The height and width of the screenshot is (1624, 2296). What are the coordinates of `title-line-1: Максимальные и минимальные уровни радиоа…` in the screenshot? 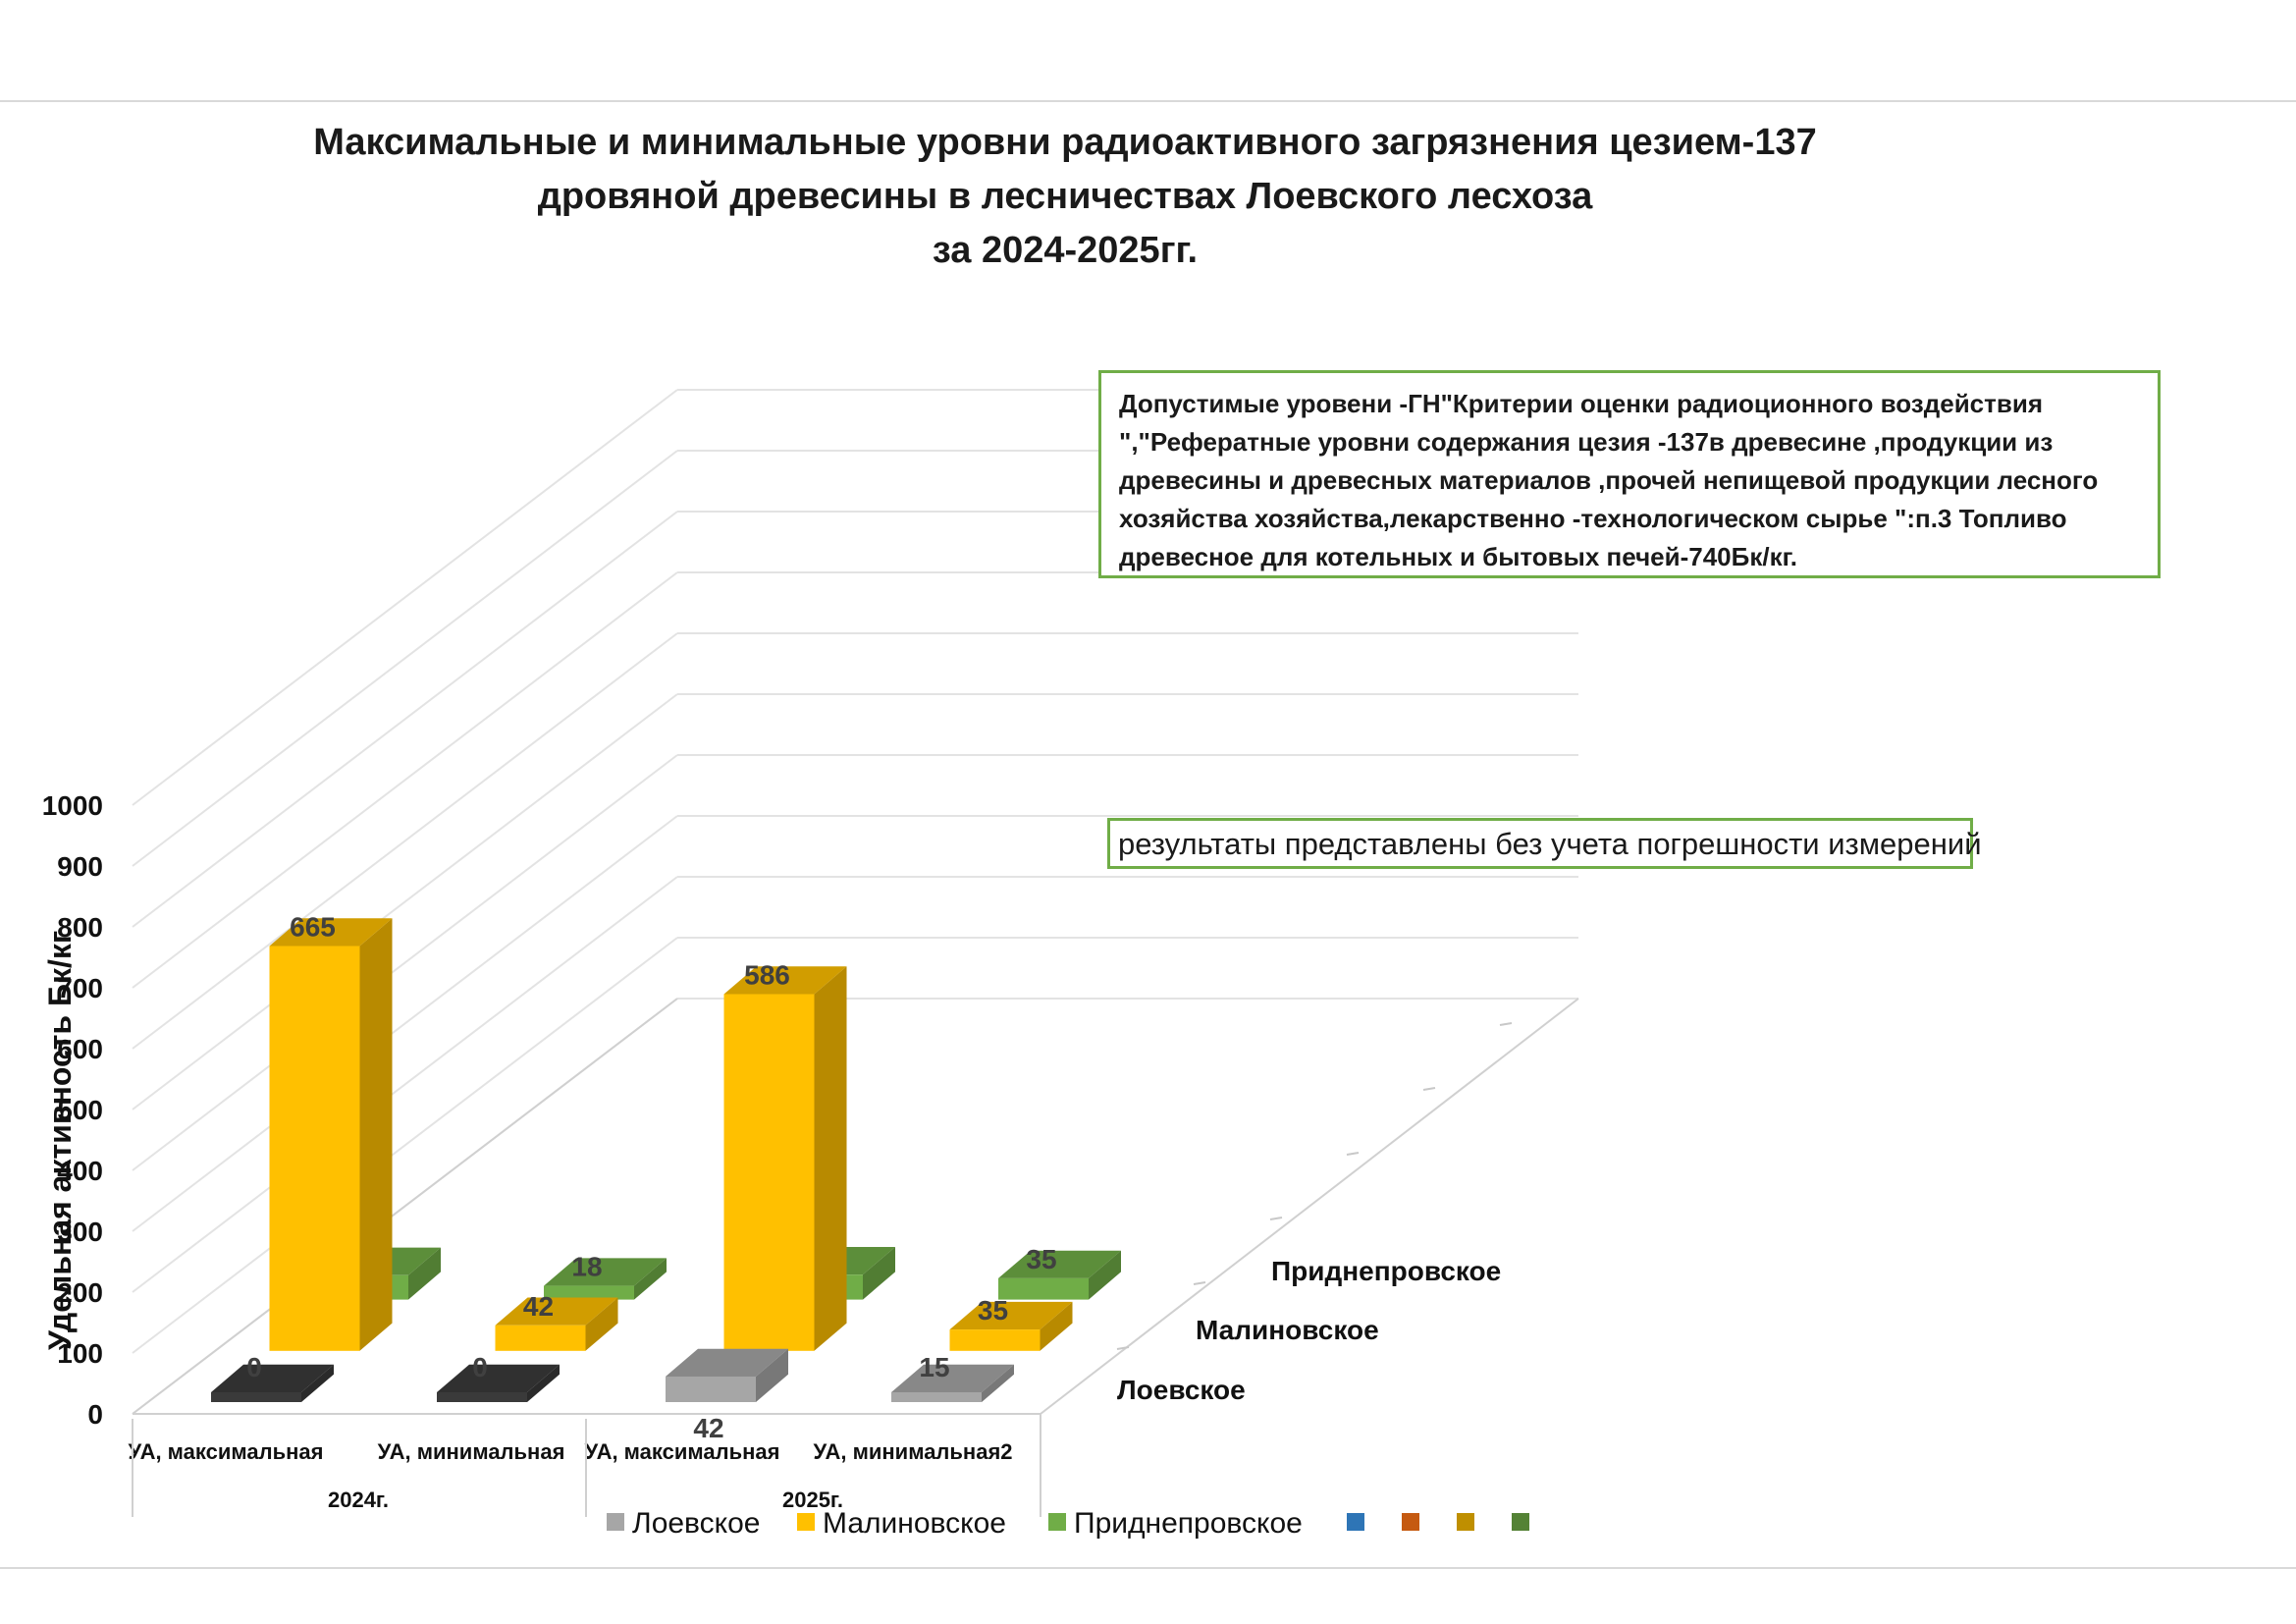 It's located at (1065, 142).